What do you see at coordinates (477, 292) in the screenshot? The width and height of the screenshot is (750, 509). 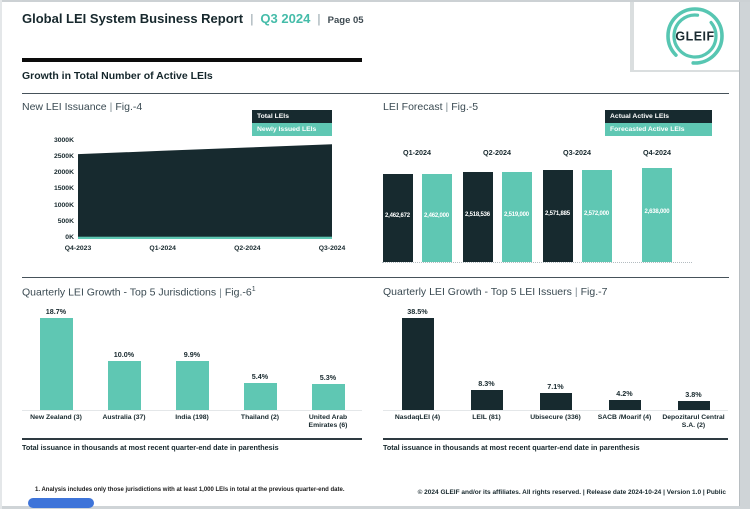 I see `fig7-title-text: Quarterly LEI Growth - Top 5 LEI Issuers` at bounding box center [477, 292].